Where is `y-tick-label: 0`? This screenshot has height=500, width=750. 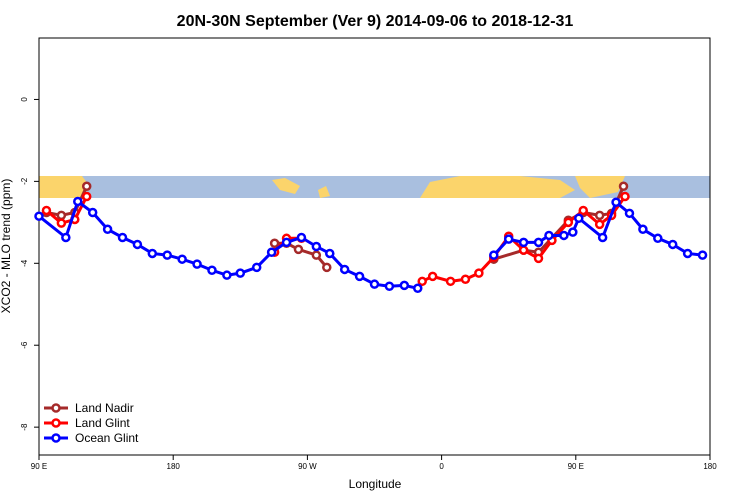
y-tick-label: 0 is located at coordinates (24, 99).